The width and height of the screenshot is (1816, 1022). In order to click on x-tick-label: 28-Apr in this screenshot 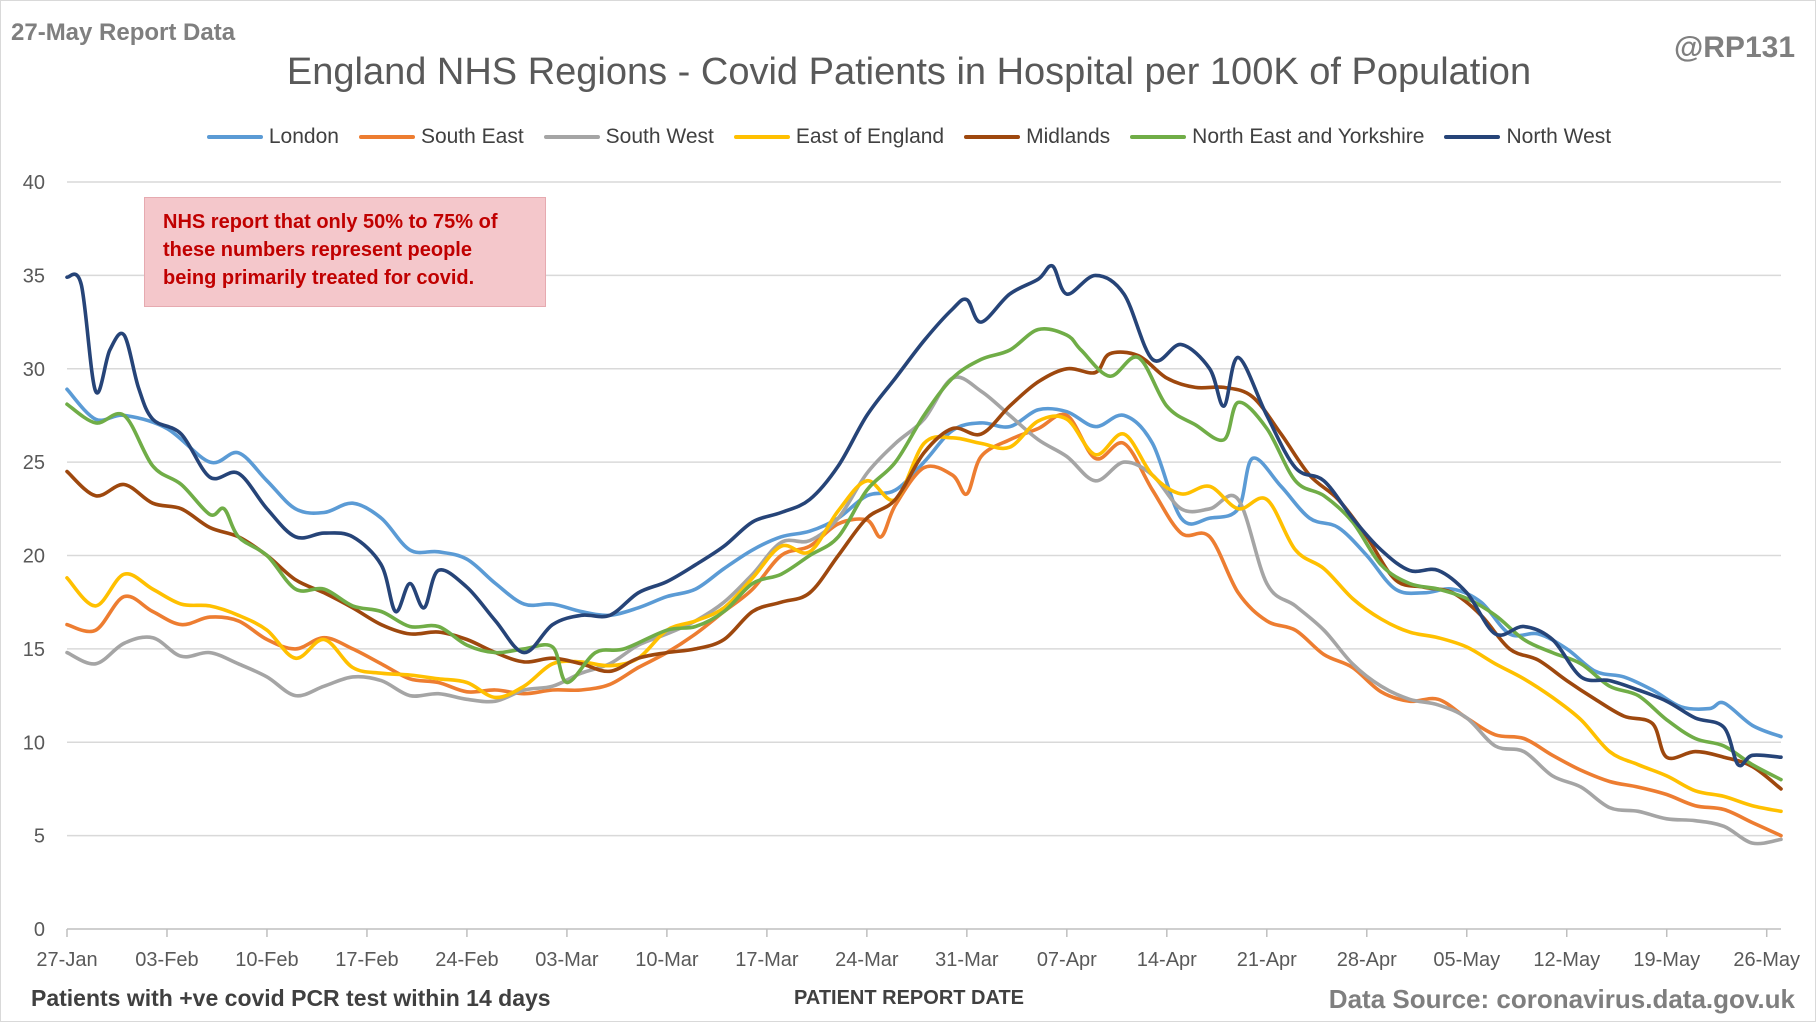, I will do `click(1367, 960)`.